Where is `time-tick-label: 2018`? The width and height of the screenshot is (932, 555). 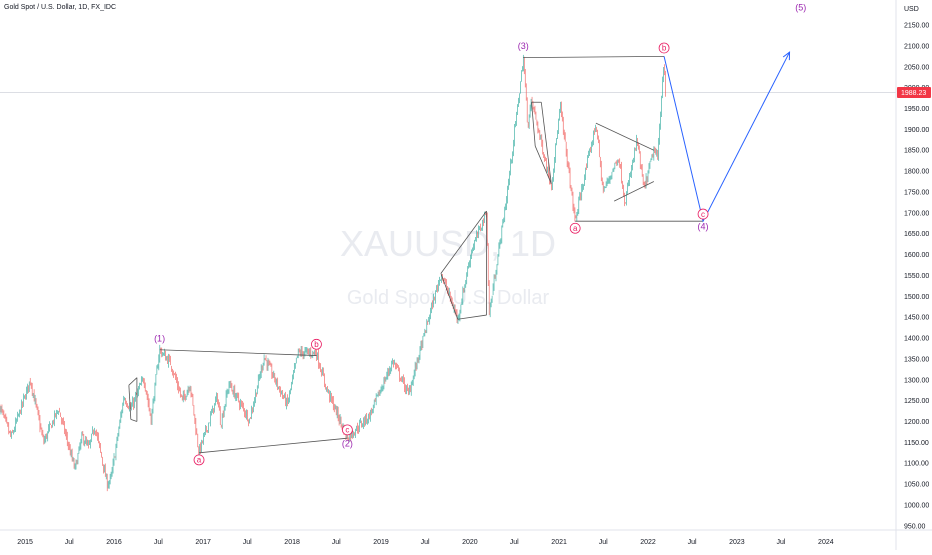 time-tick-label: 2018 is located at coordinates (292, 542).